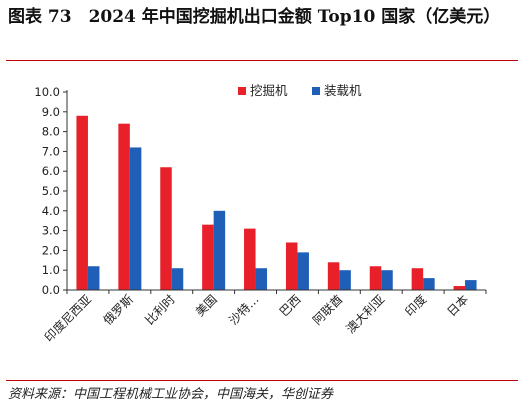  What do you see at coordinates (262, 380) in the screenshot?
I see `bottom-divider` at bounding box center [262, 380].